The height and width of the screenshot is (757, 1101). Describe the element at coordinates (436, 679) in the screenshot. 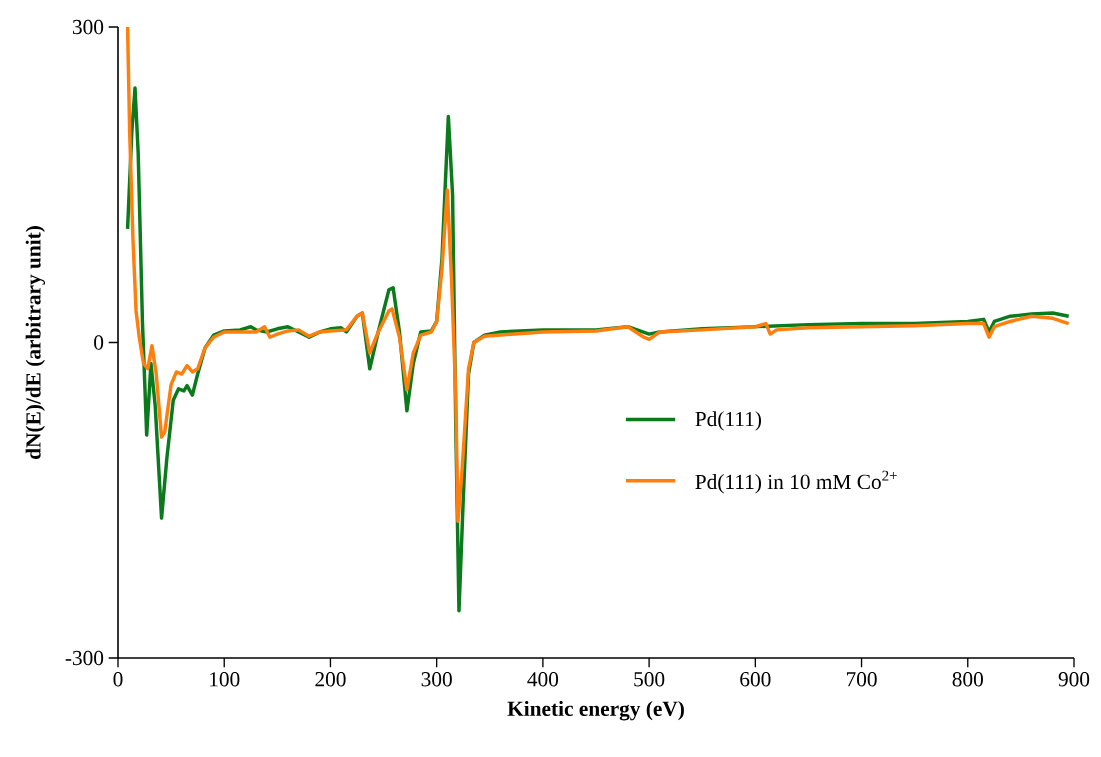

I see `x-tick-label: 300` at that location.